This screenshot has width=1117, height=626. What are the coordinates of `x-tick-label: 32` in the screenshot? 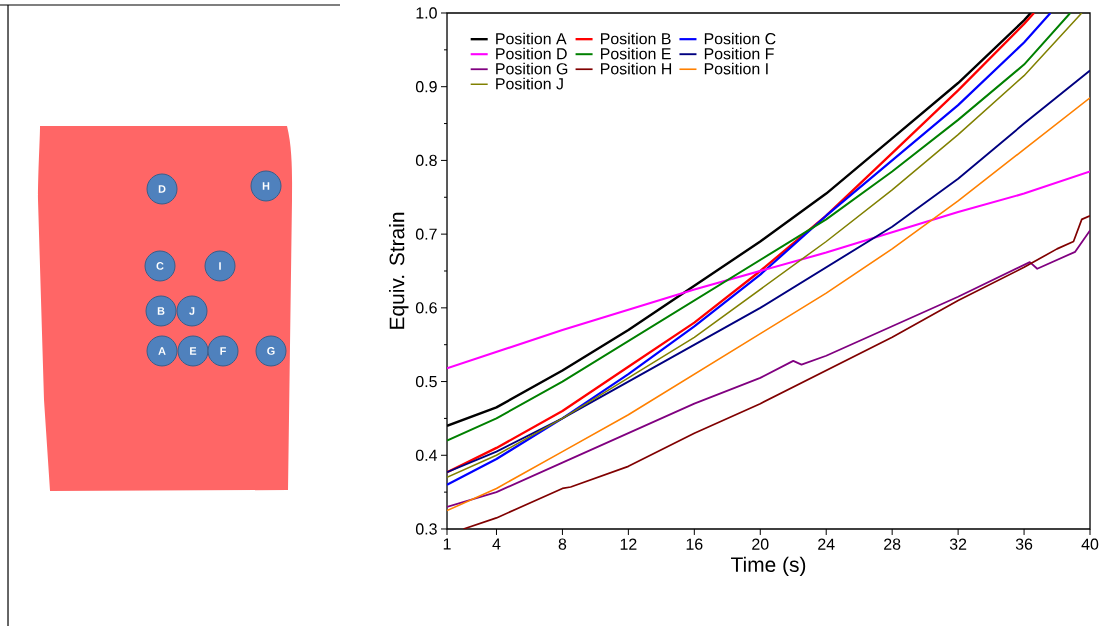 It's located at (958, 544).